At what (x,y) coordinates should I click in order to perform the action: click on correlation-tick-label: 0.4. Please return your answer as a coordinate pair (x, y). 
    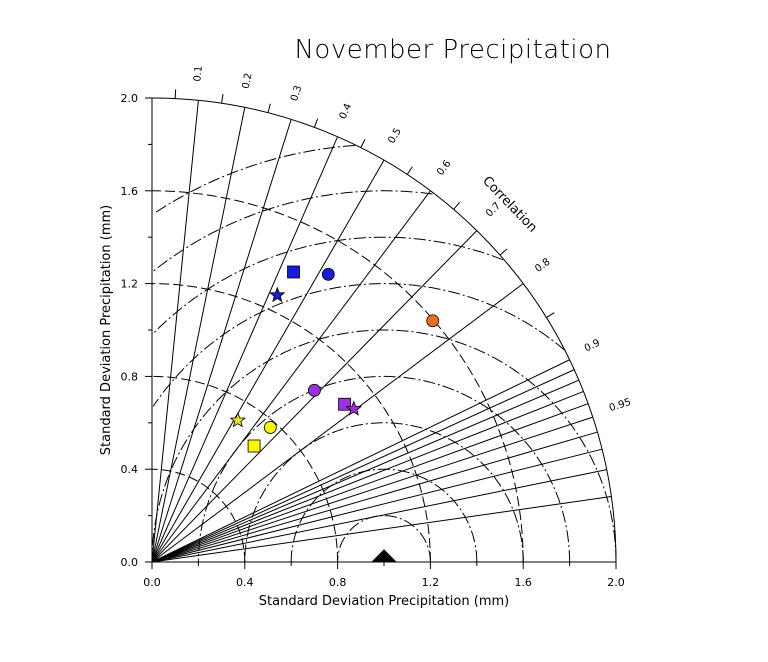
    Looking at the image, I should click on (346, 111).